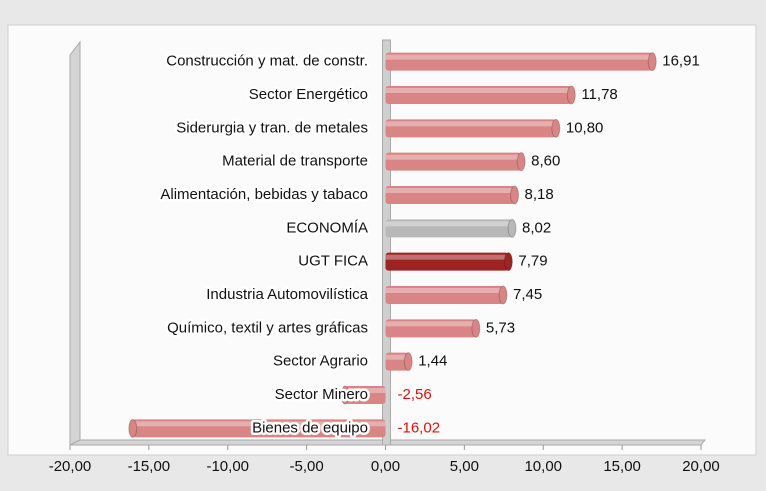 The height and width of the screenshot is (491, 766). Describe the element at coordinates (149, 466) in the screenshot. I see `x-tick-label: -15,00` at that location.